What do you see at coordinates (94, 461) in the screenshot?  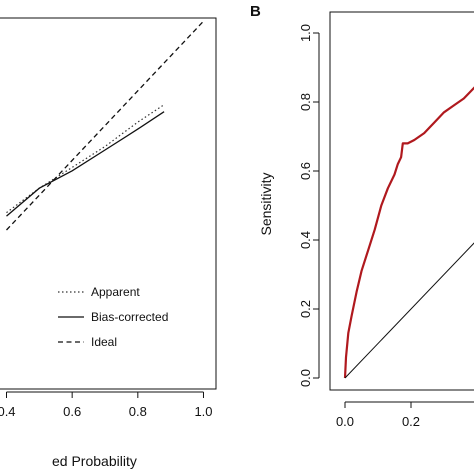 I see `panel-a-xlabel: ed Probability` at bounding box center [94, 461].